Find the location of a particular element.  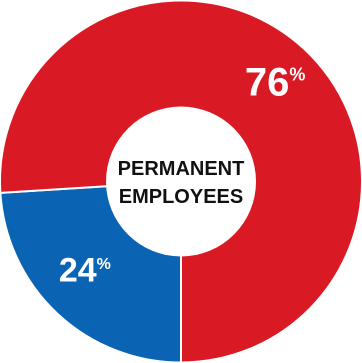

center-label-line-1: PERMANENT is located at coordinates (181, 169).